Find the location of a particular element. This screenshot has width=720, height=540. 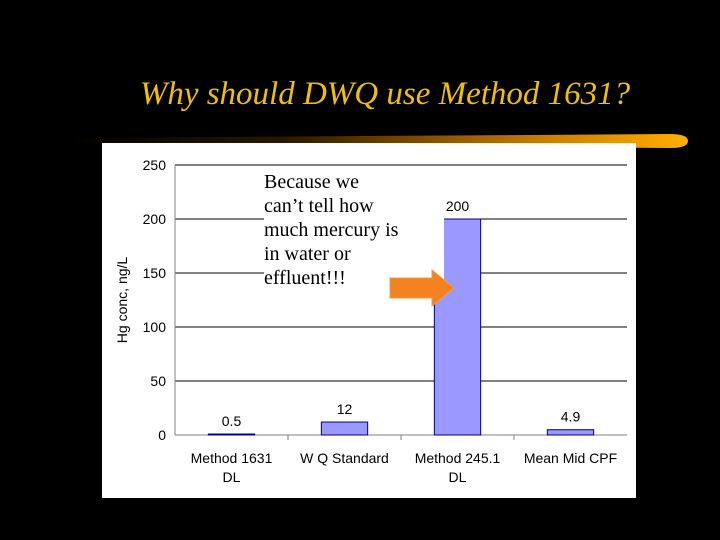

y-tick-label: 250 is located at coordinates (155, 165).